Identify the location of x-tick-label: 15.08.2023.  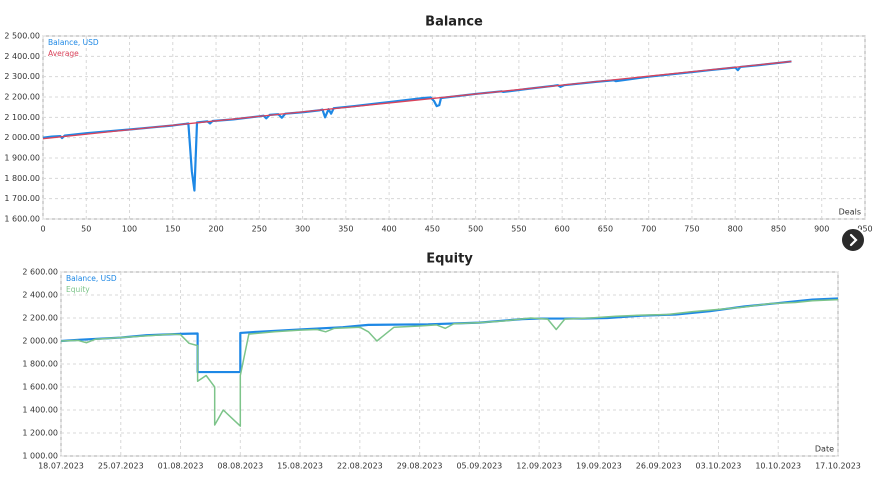
(300, 466).